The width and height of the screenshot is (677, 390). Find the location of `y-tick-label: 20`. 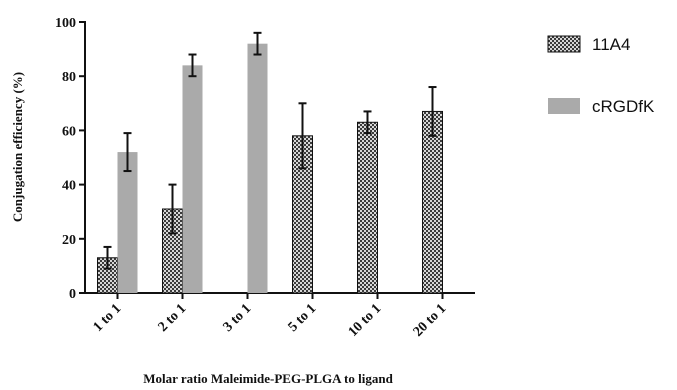

y-tick-label: 20 is located at coordinates (69, 240).